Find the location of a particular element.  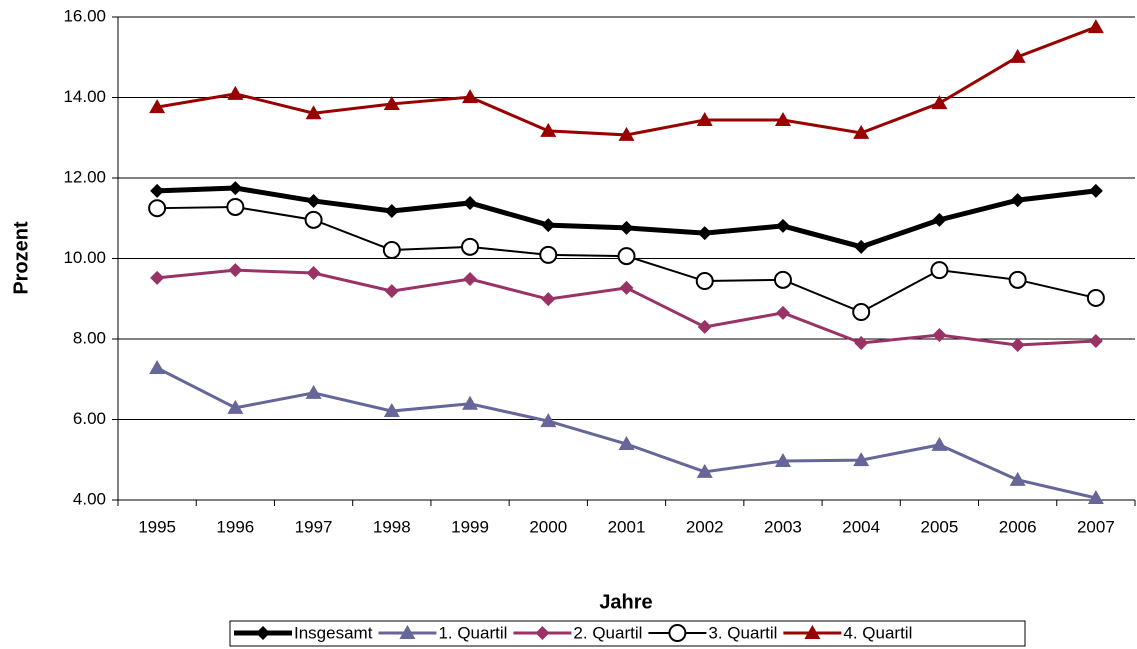

x-tick-label: 1999 is located at coordinates (470, 526).